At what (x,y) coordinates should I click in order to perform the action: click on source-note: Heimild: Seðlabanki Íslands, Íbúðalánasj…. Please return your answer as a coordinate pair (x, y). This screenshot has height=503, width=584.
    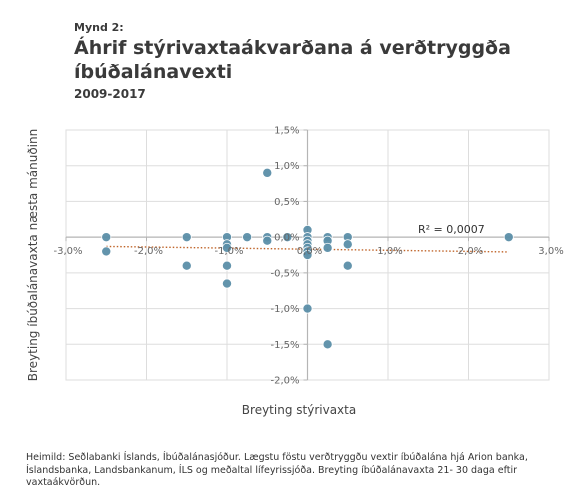
    Looking at the image, I should click on (277, 470).